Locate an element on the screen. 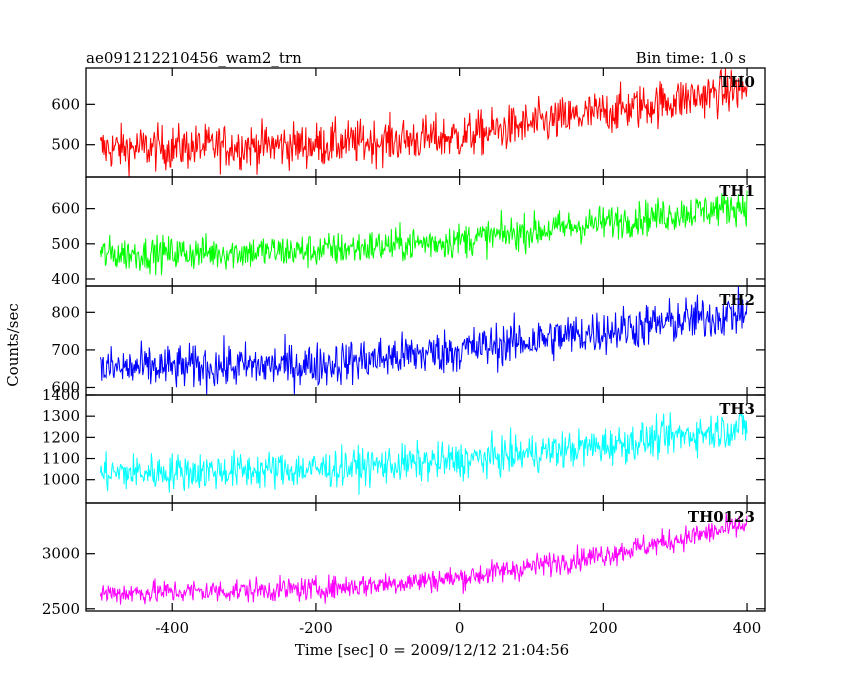  panel-label-th3: TH3 is located at coordinates (737, 409).